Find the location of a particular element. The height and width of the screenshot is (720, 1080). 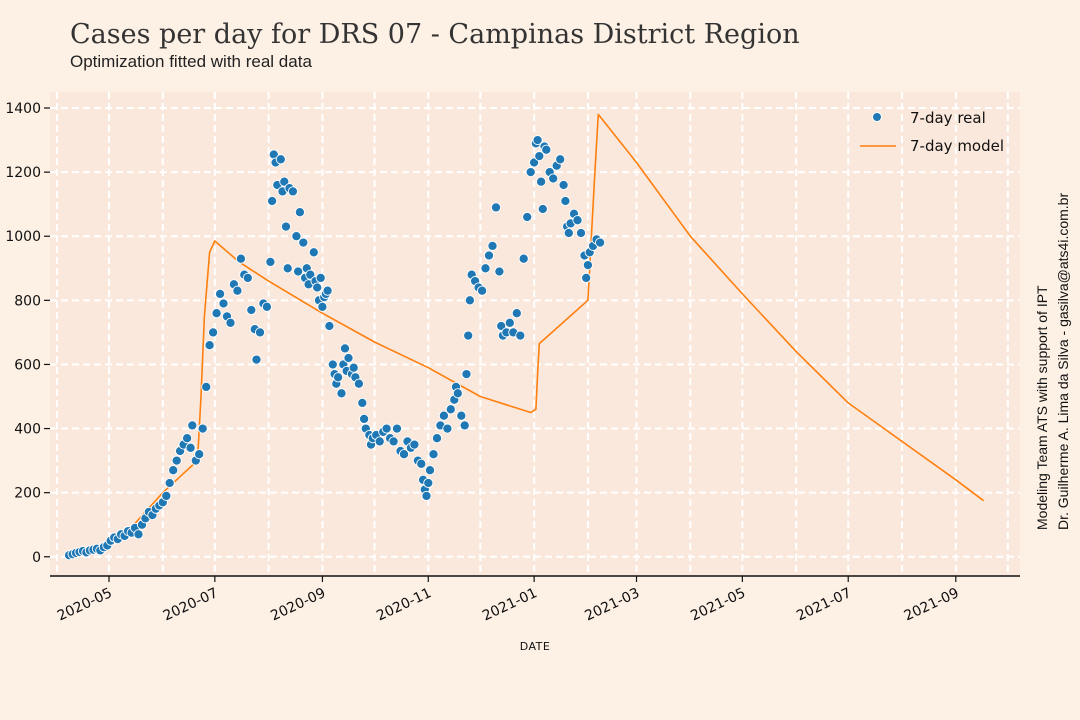

x-tick-label: 2021-07 is located at coordinates (824, 604).